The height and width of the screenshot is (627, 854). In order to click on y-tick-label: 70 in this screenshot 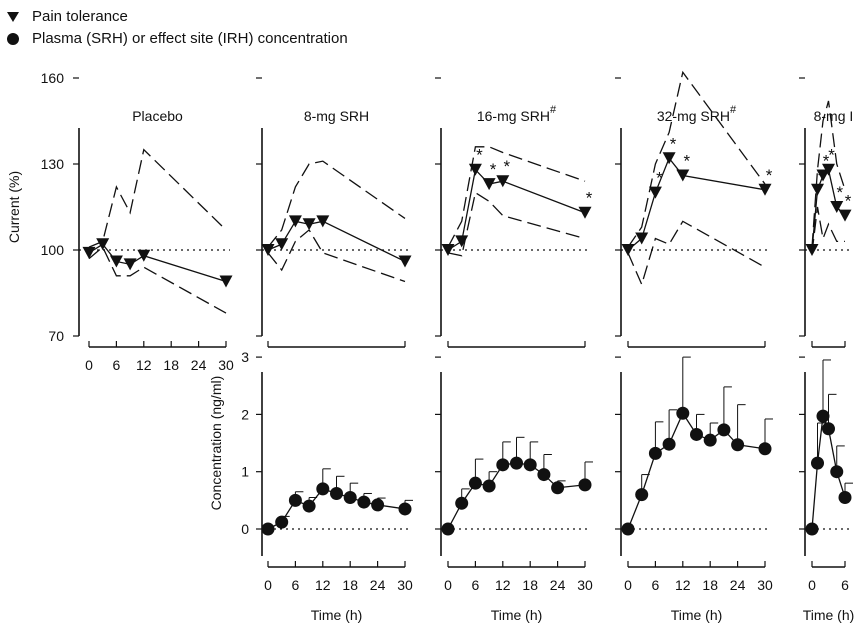, I will do `click(56, 336)`.